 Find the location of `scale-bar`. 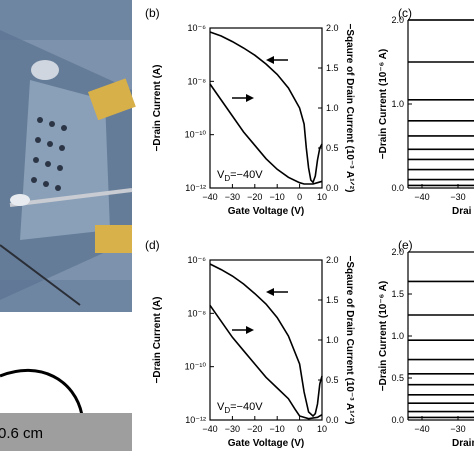

scale-bar is located at coordinates (66, 432).